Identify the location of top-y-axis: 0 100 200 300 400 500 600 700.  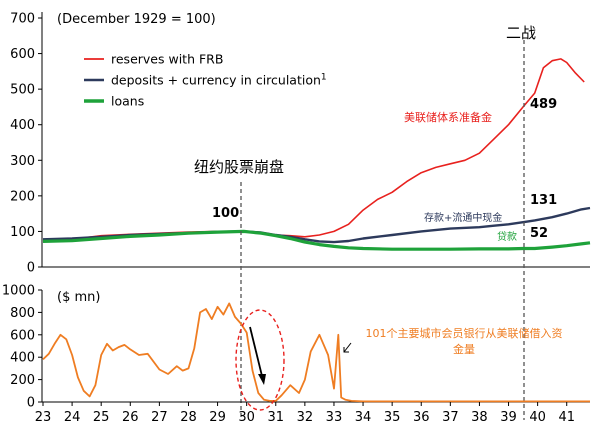
(26, 144).